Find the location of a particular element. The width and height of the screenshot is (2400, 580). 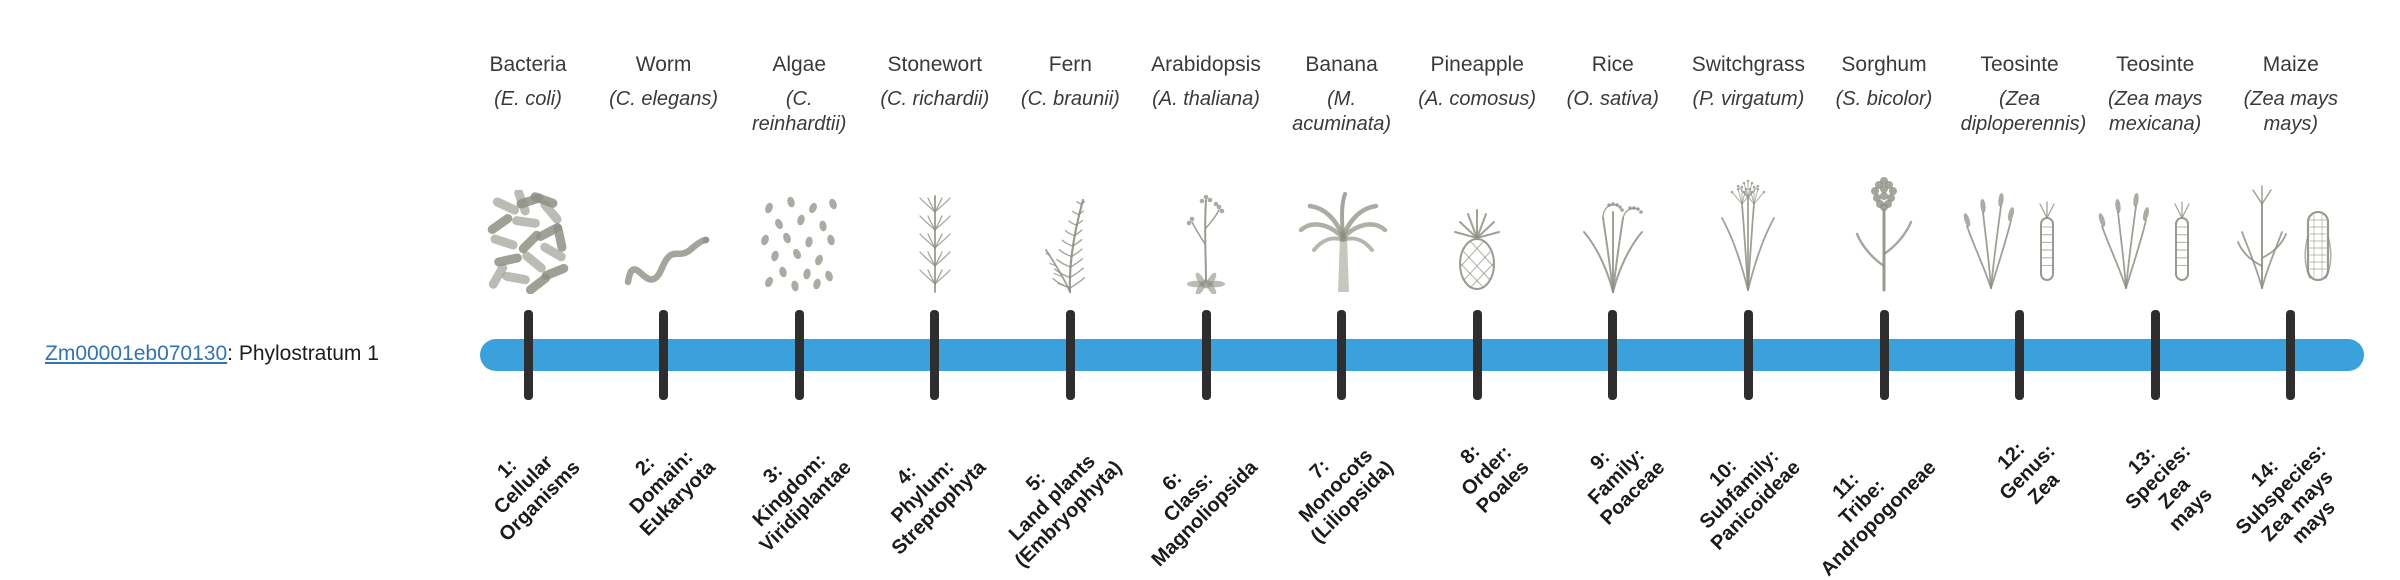

organism-column-worm-2: Worm (C. elegans) is located at coordinates (664, 177).